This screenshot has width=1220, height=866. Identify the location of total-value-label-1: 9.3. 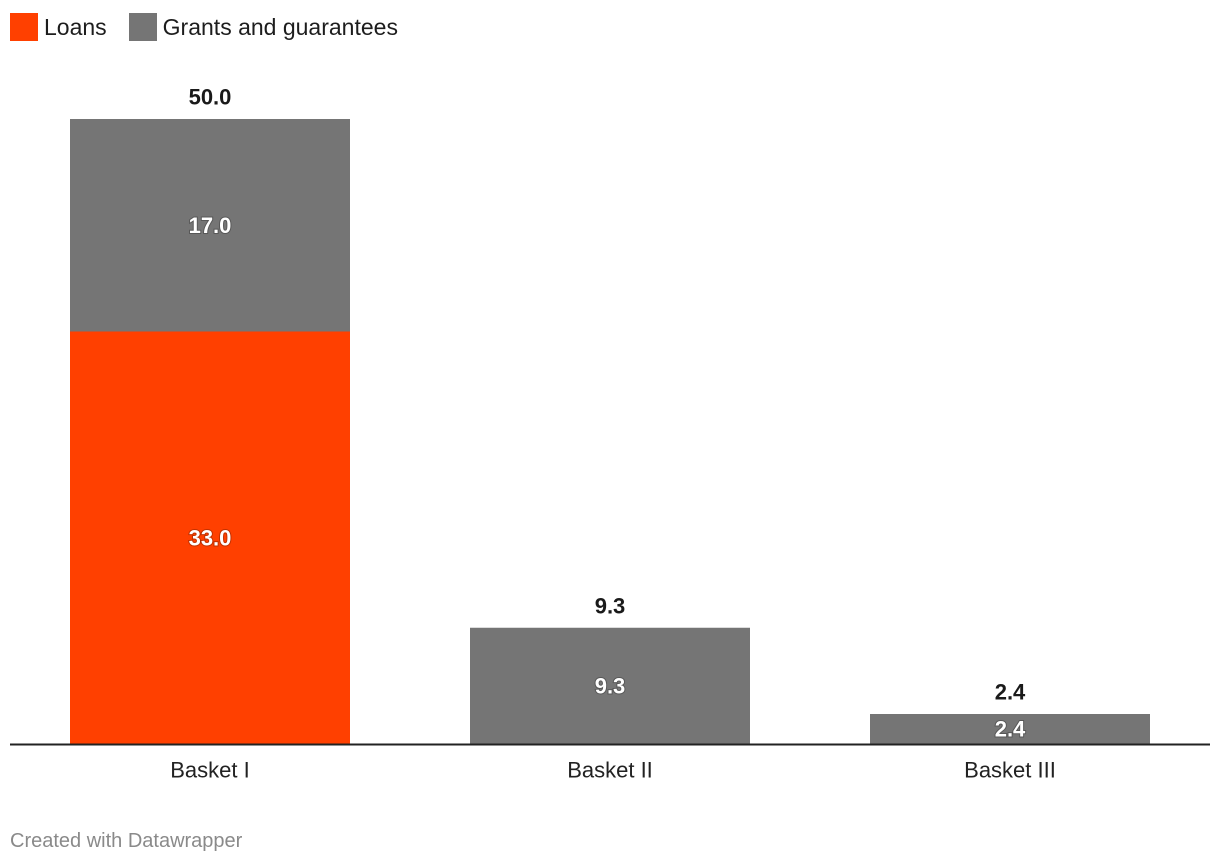
(610, 605).